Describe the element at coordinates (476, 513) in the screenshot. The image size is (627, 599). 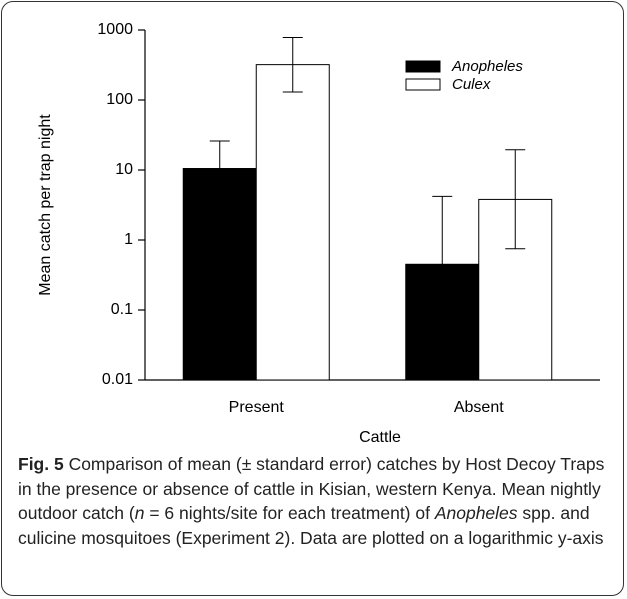
I see `caption-part: Anopheles` at that location.